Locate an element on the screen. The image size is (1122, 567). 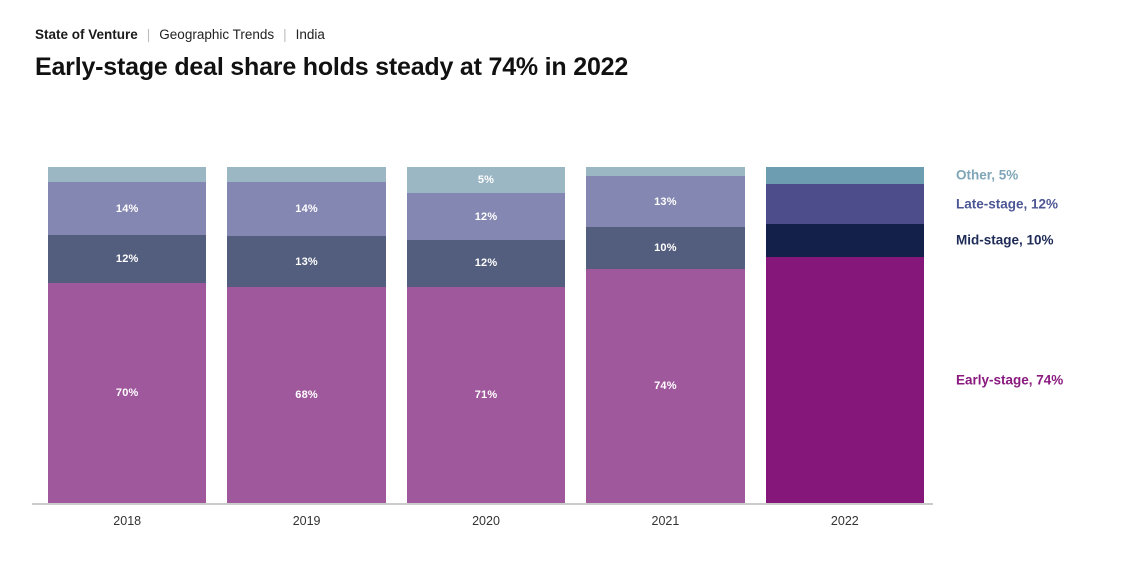
breadcrumb-item-geographic-trends: Geographic Trends is located at coordinates (217, 34).